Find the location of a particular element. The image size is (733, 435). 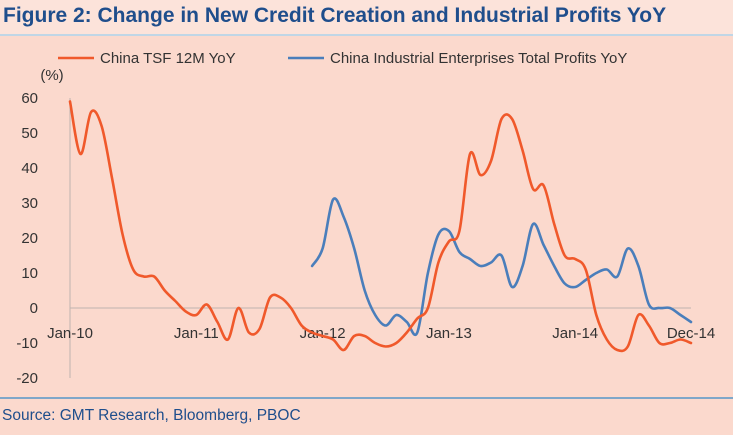

source-bar: Source: GMT Research, Bloomberg, PBOC is located at coordinates (366, 416).